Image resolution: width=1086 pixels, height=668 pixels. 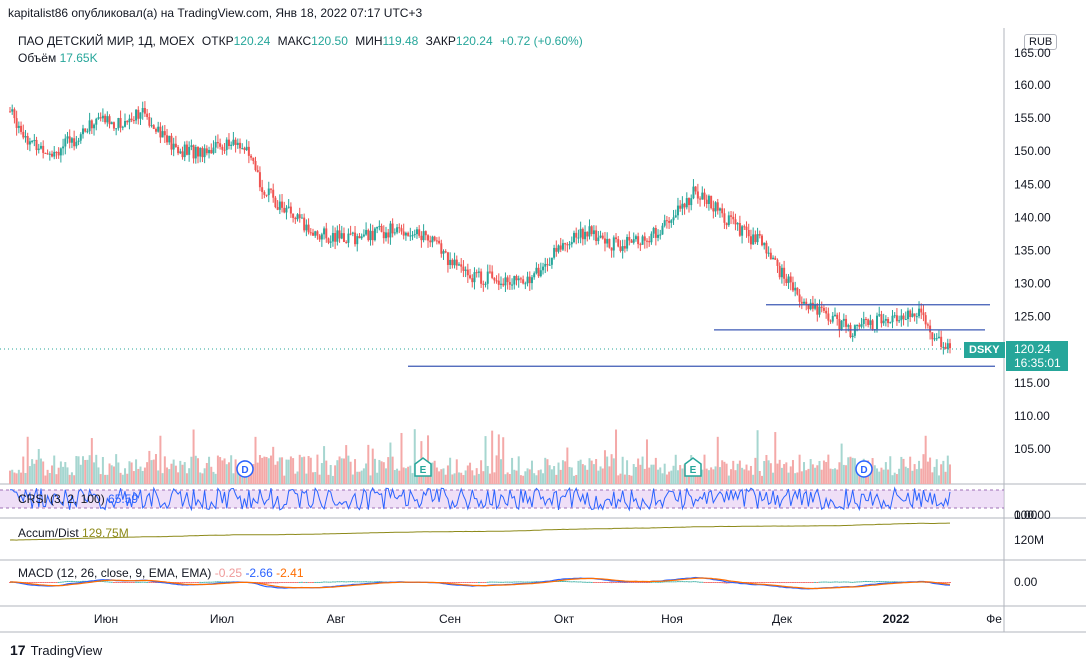 What do you see at coordinates (1032, 416) in the screenshot?
I see `y-tick-label: 110.00` at bounding box center [1032, 416].